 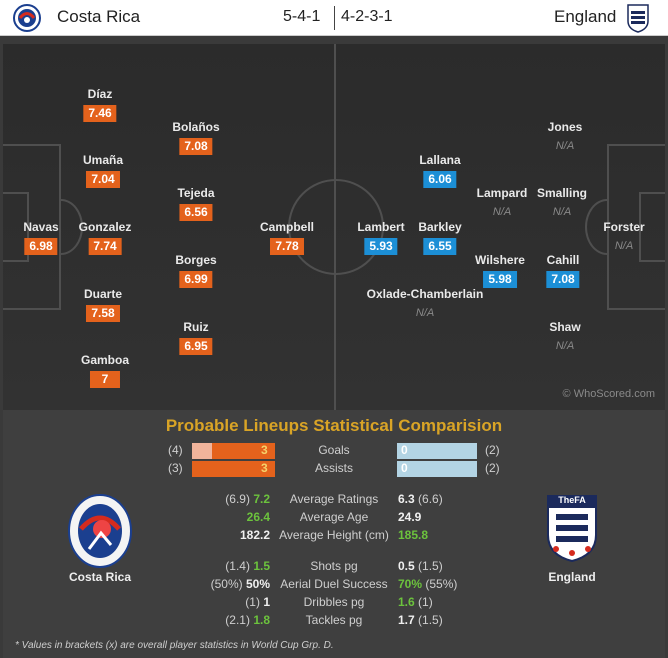 I want to click on stat-label: Dribbles pg, so click(x=334, y=602).